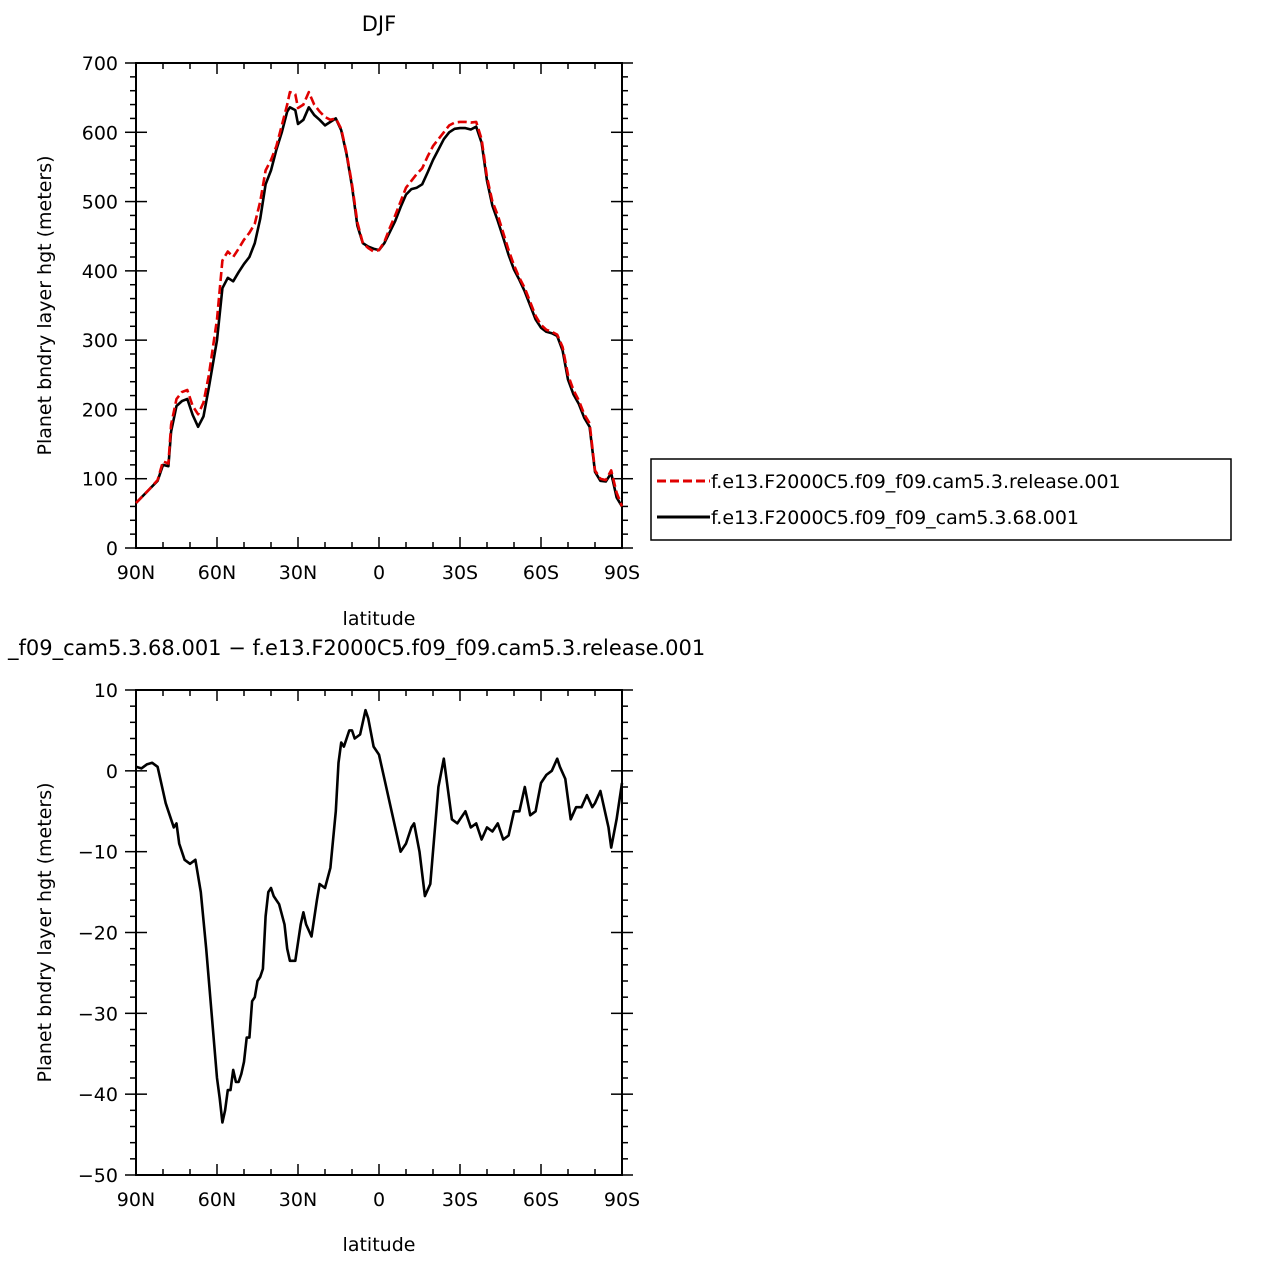  I want to click on y-tick-label: 500, so click(100, 203).